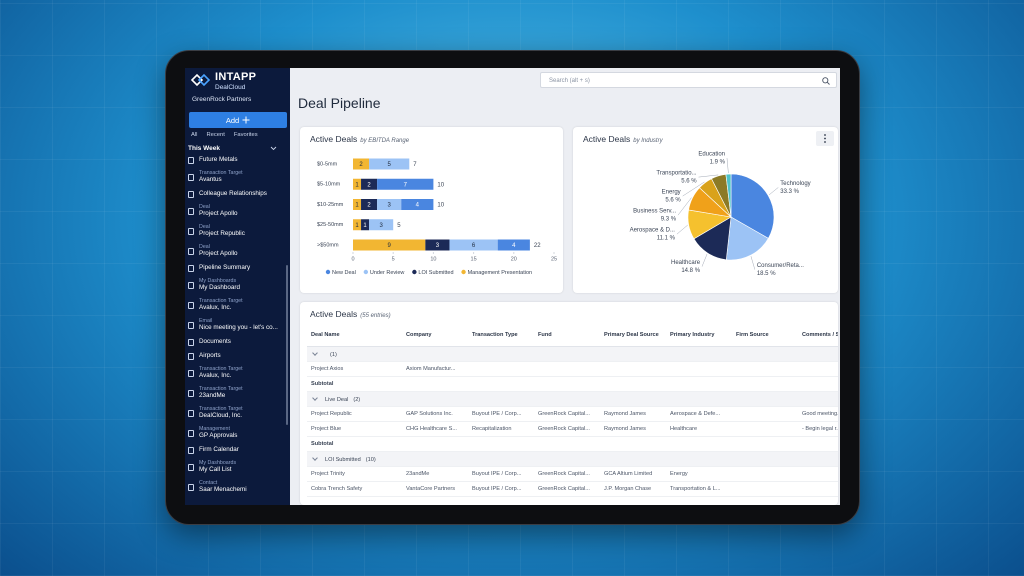 This screenshot has height=576, width=1024. I want to click on column-header: Company, so click(435, 335).